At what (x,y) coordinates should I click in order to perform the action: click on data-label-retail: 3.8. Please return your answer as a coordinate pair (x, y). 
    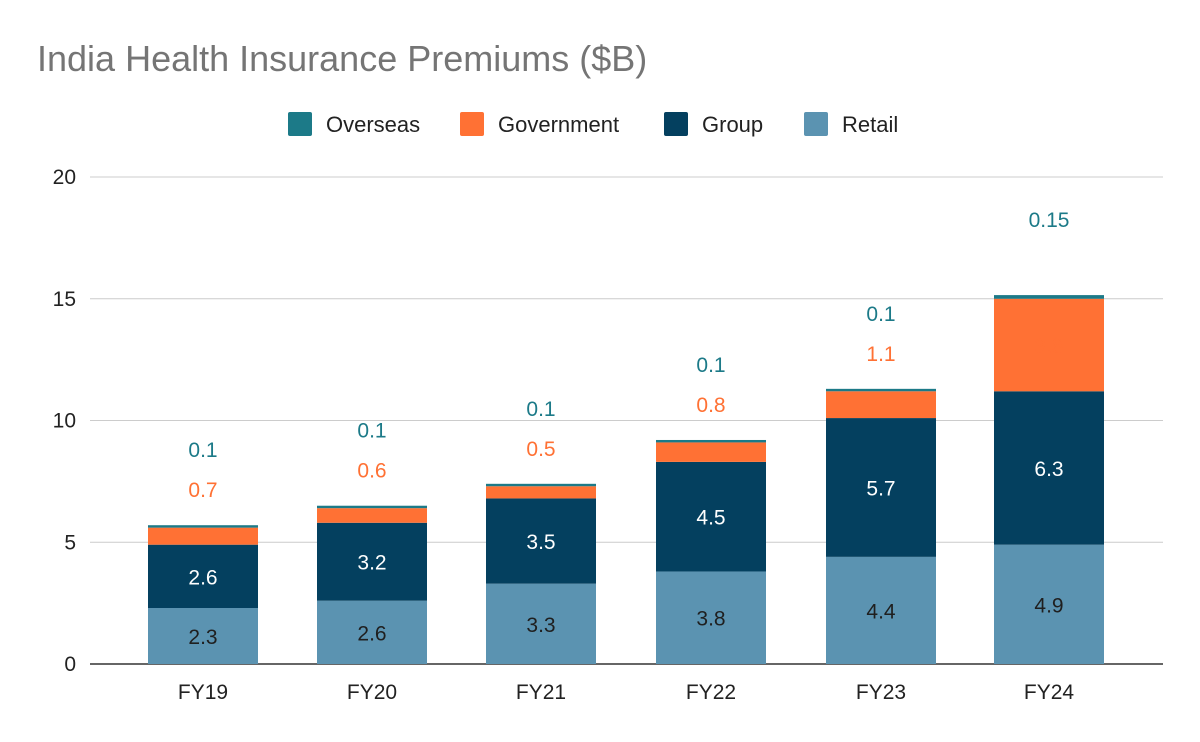
    Looking at the image, I should click on (710, 619).